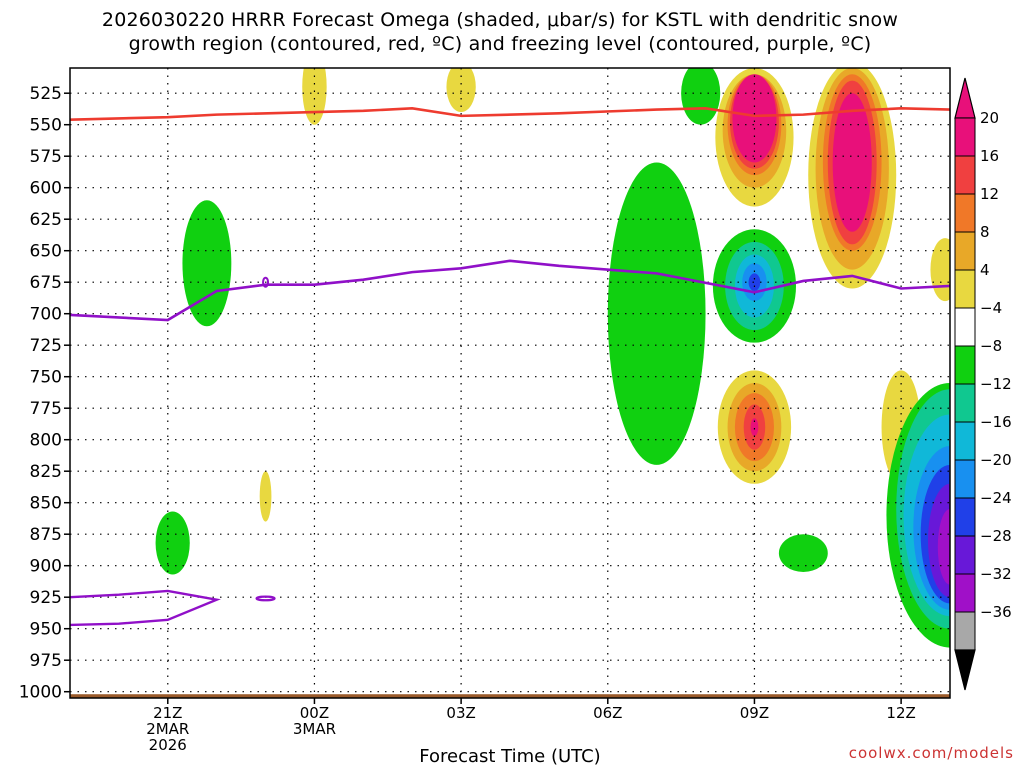 This screenshot has height=768, width=1024. Describe the element at coordinates (46, 409) in the screenshot. I see `y-tick-label: 775` at that location.